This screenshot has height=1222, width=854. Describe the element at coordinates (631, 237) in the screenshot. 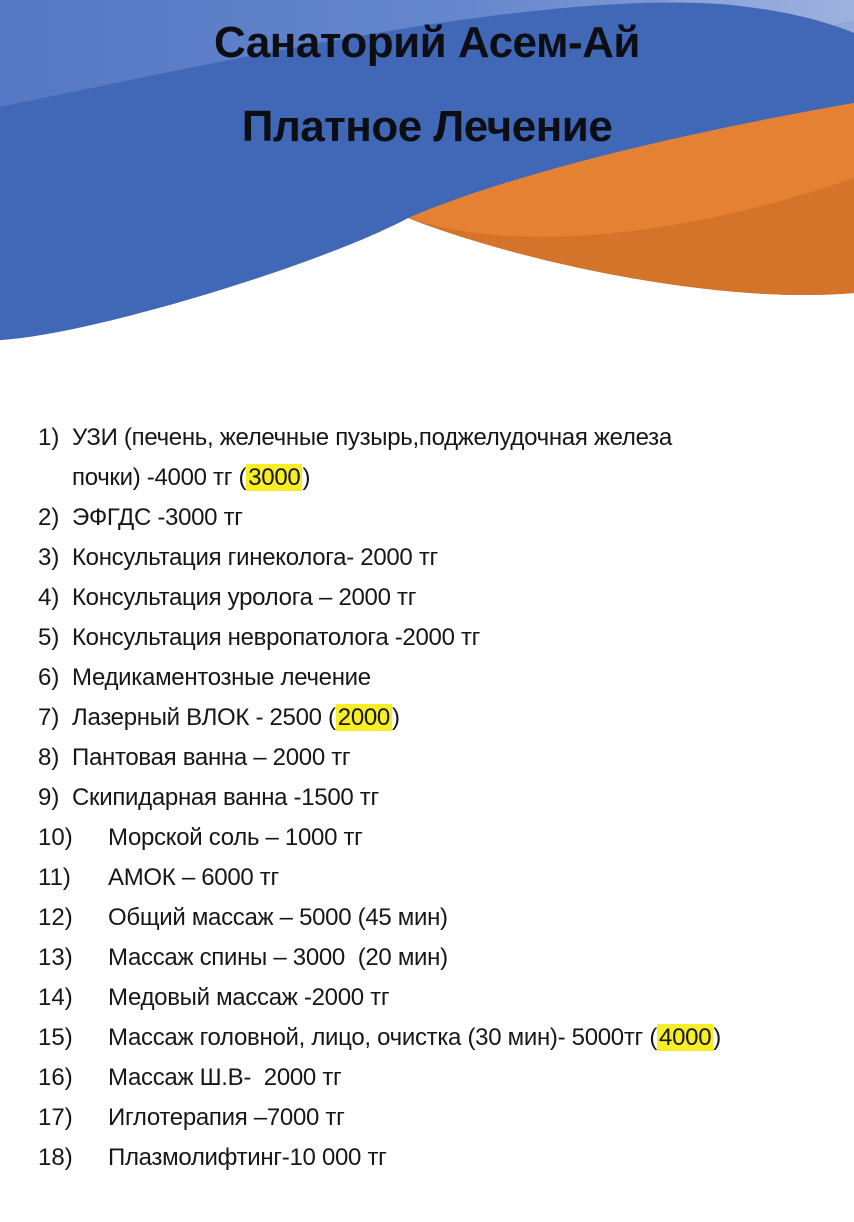

I see `orange-wave-dark-shape` at that location.